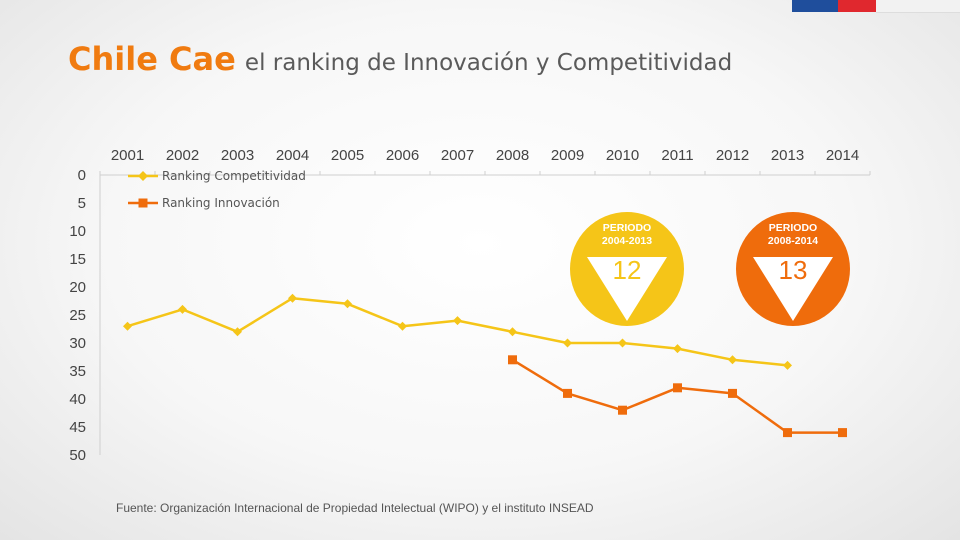  Describe the element at coordinates (77, 371) in the screenshot. I see `y-tick-label: 35` at that location.